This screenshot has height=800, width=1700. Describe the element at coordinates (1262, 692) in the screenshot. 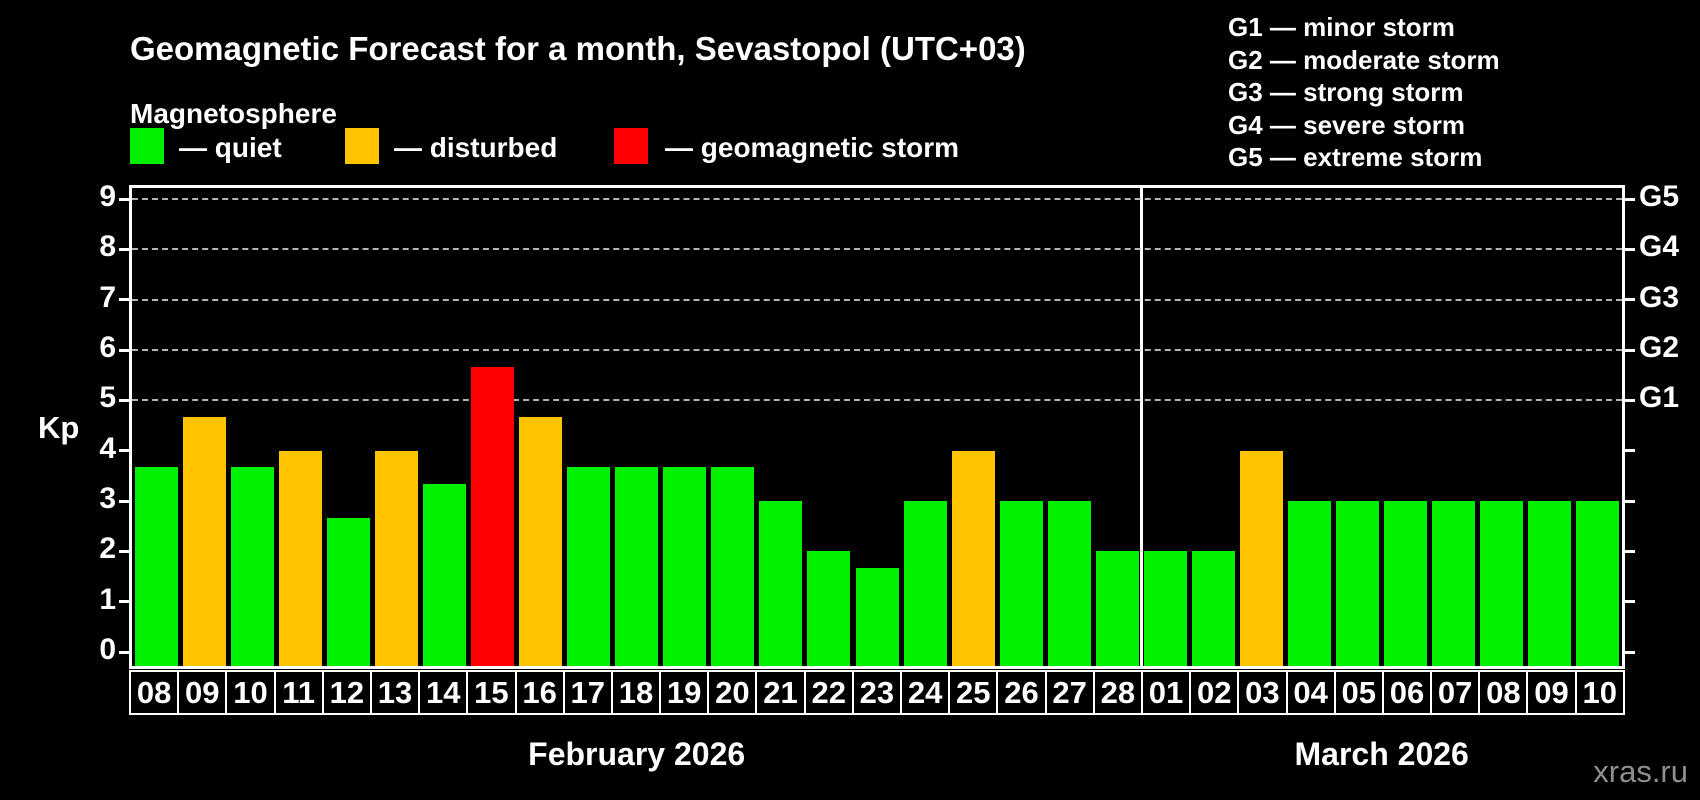

I see `date-cell-mar-03: 03` at that location.